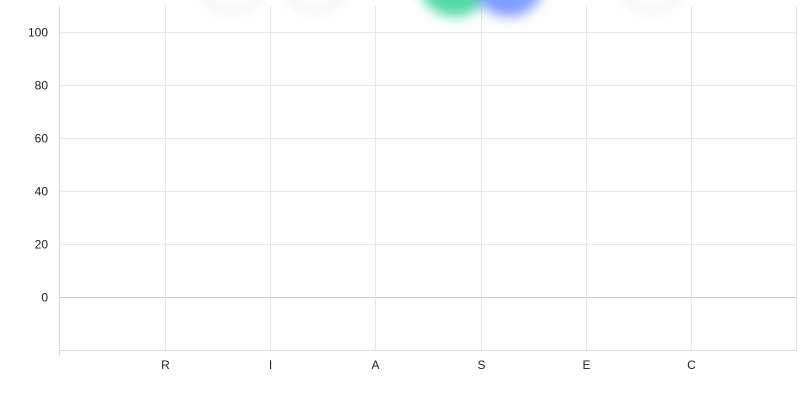 This screenshot has height=400, width=800. I want to click on y-tick-label: 60, so click(42, 139).